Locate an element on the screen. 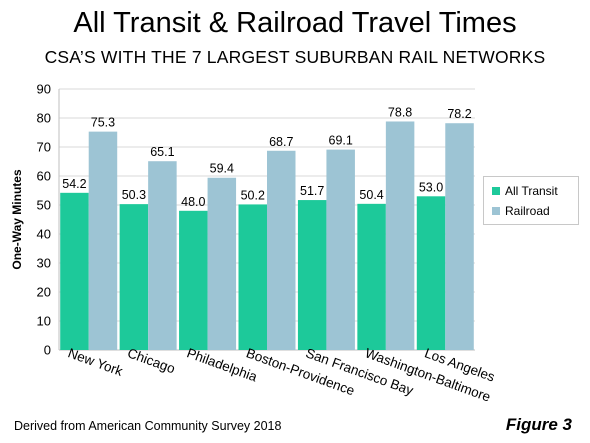 The height and width of the screenshot is (443, 590). bar-railroad-new-york is located at coordinates (103, 240).